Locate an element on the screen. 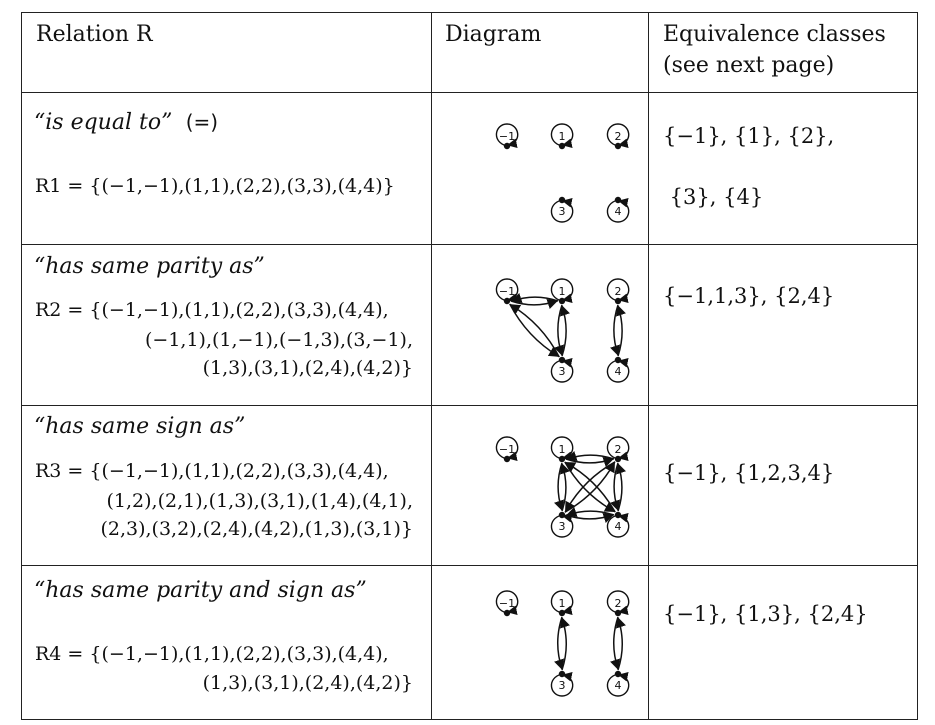 The image size is (935, 725). relation-set: R3 = {(−1,−1),(1,1),(2,2),(3,3),(4,4), is located at coordinates (212, 471).